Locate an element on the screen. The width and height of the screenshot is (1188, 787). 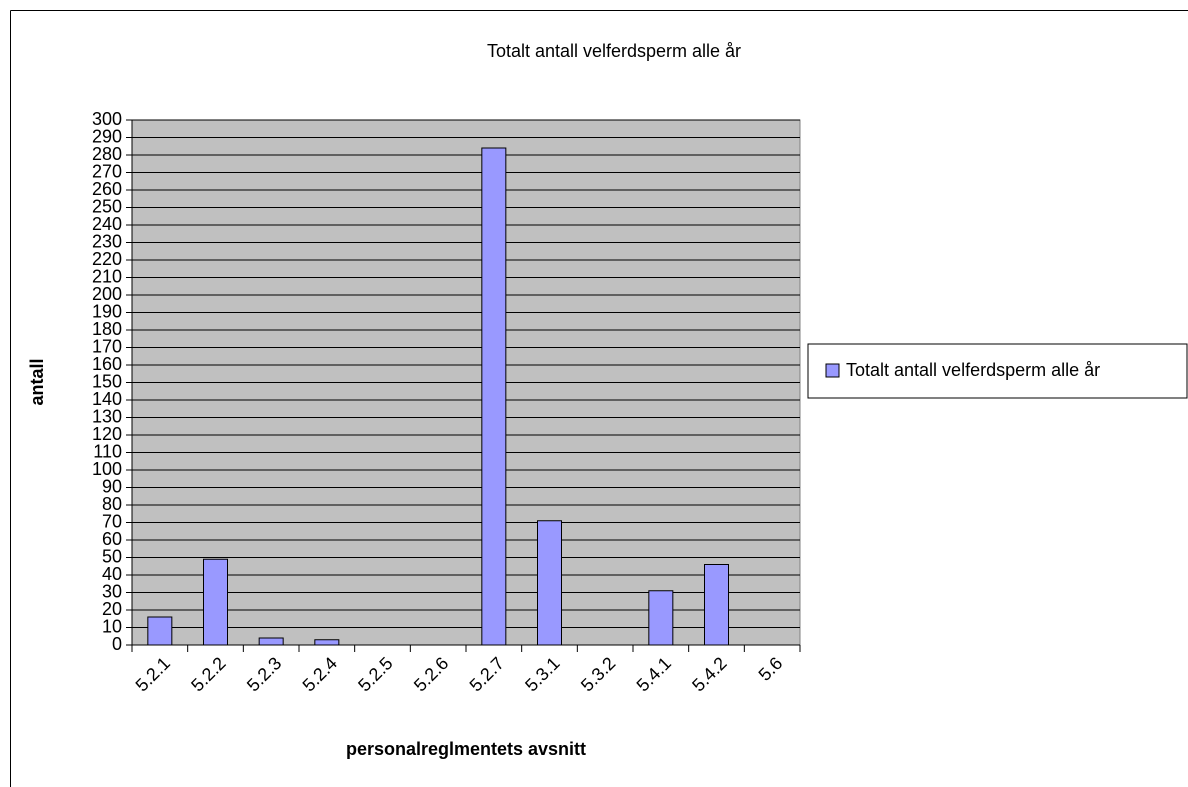
x-tick-label: 5.2.4 is located at coordinates (320, 674).